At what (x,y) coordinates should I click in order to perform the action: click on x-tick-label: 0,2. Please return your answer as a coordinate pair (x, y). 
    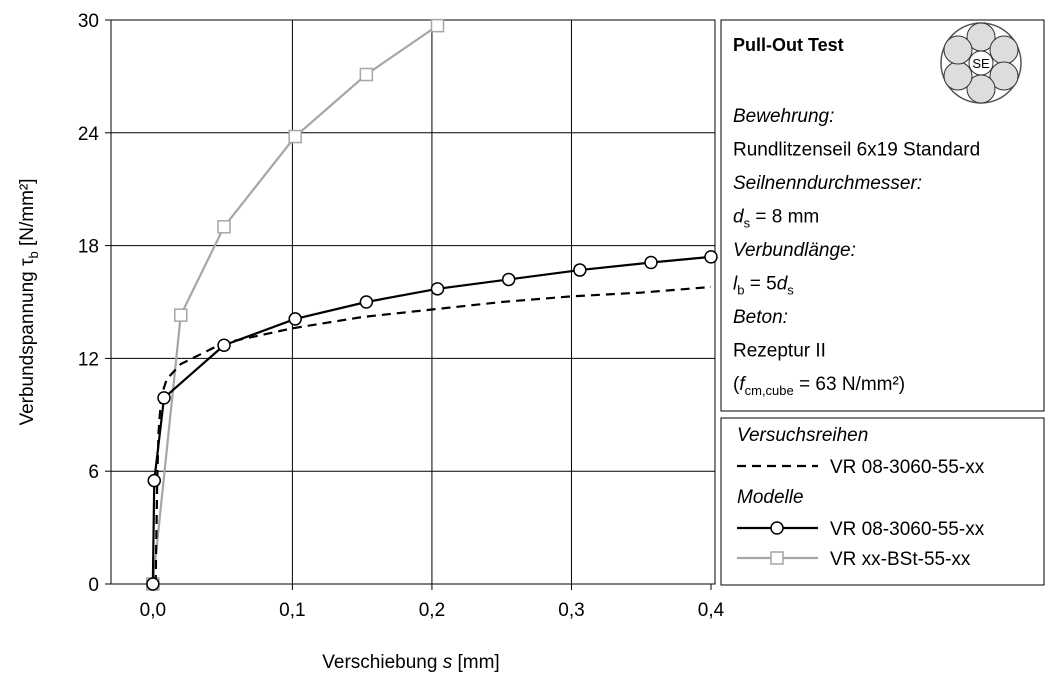
    Looking at the image, I should click on (432, 610).